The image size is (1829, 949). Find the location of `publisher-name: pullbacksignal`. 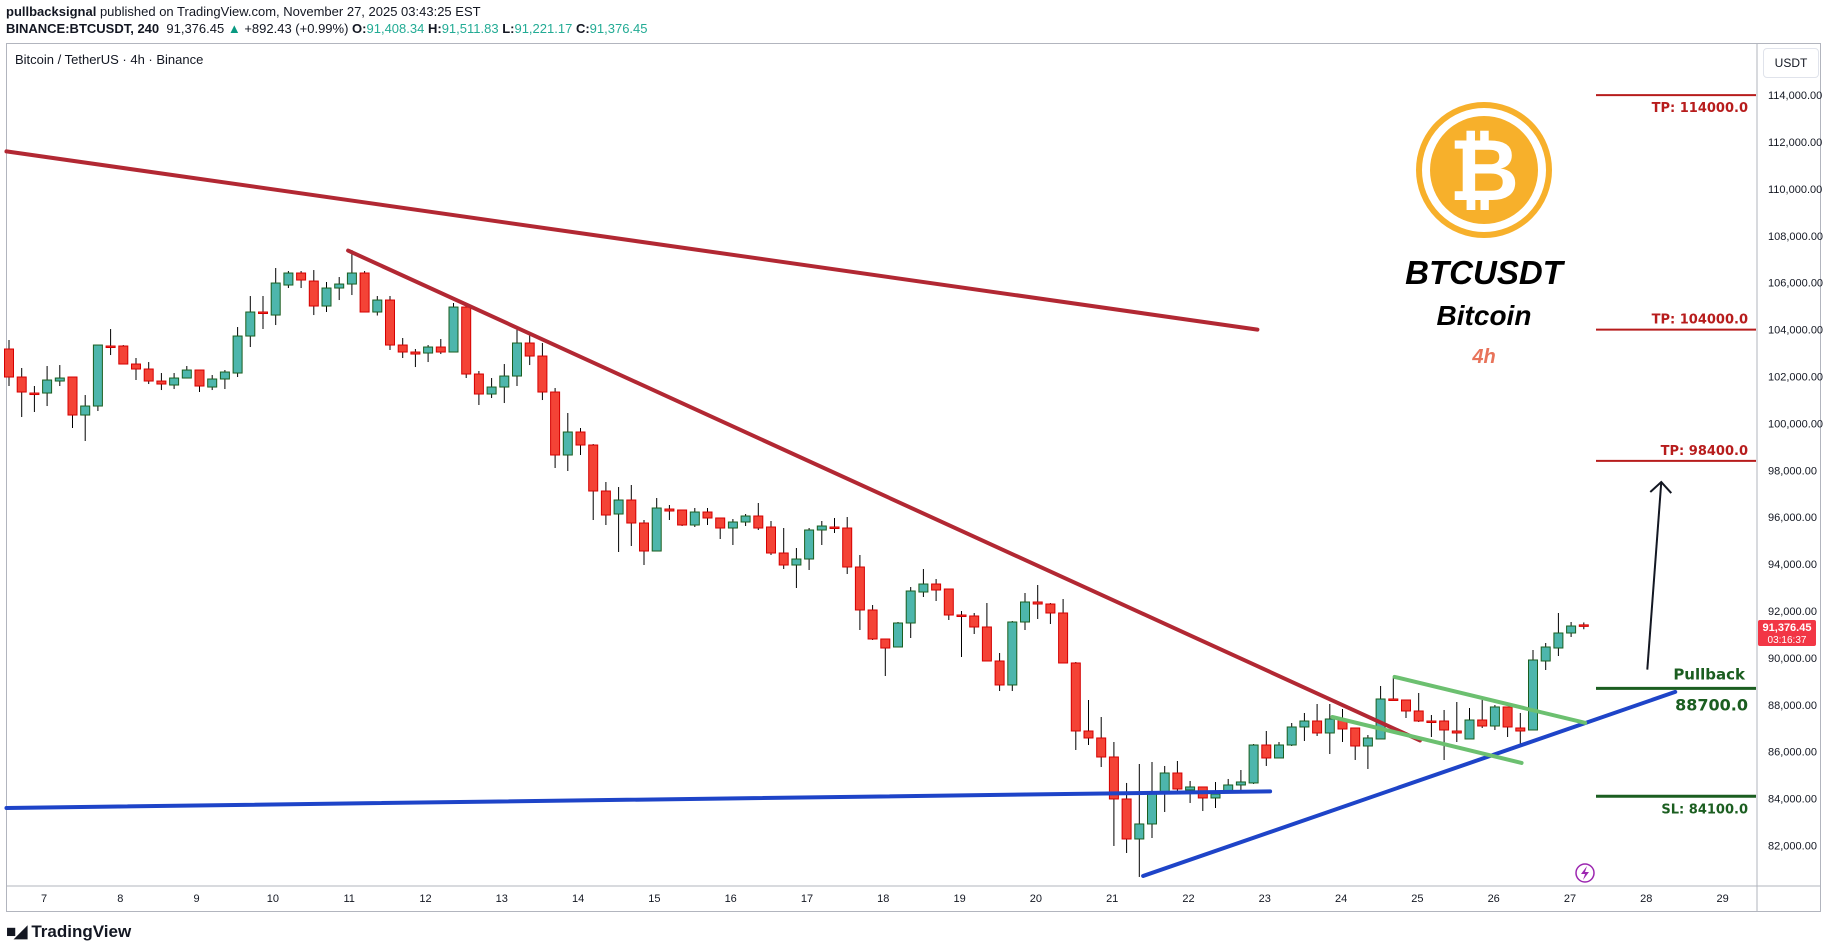

publisher-name: pullbacksignal is located at coordinates (51, 11).